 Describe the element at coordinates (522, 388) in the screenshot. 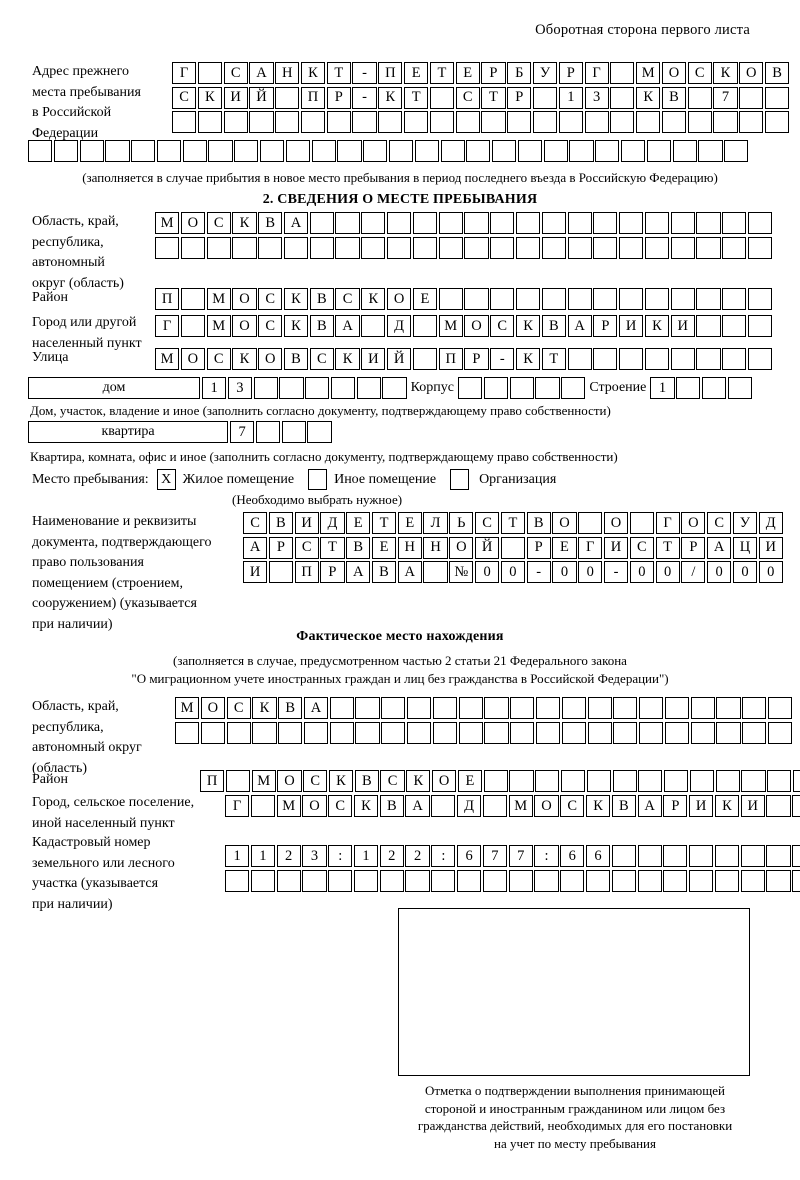

I see `korpus-cells` at that location.